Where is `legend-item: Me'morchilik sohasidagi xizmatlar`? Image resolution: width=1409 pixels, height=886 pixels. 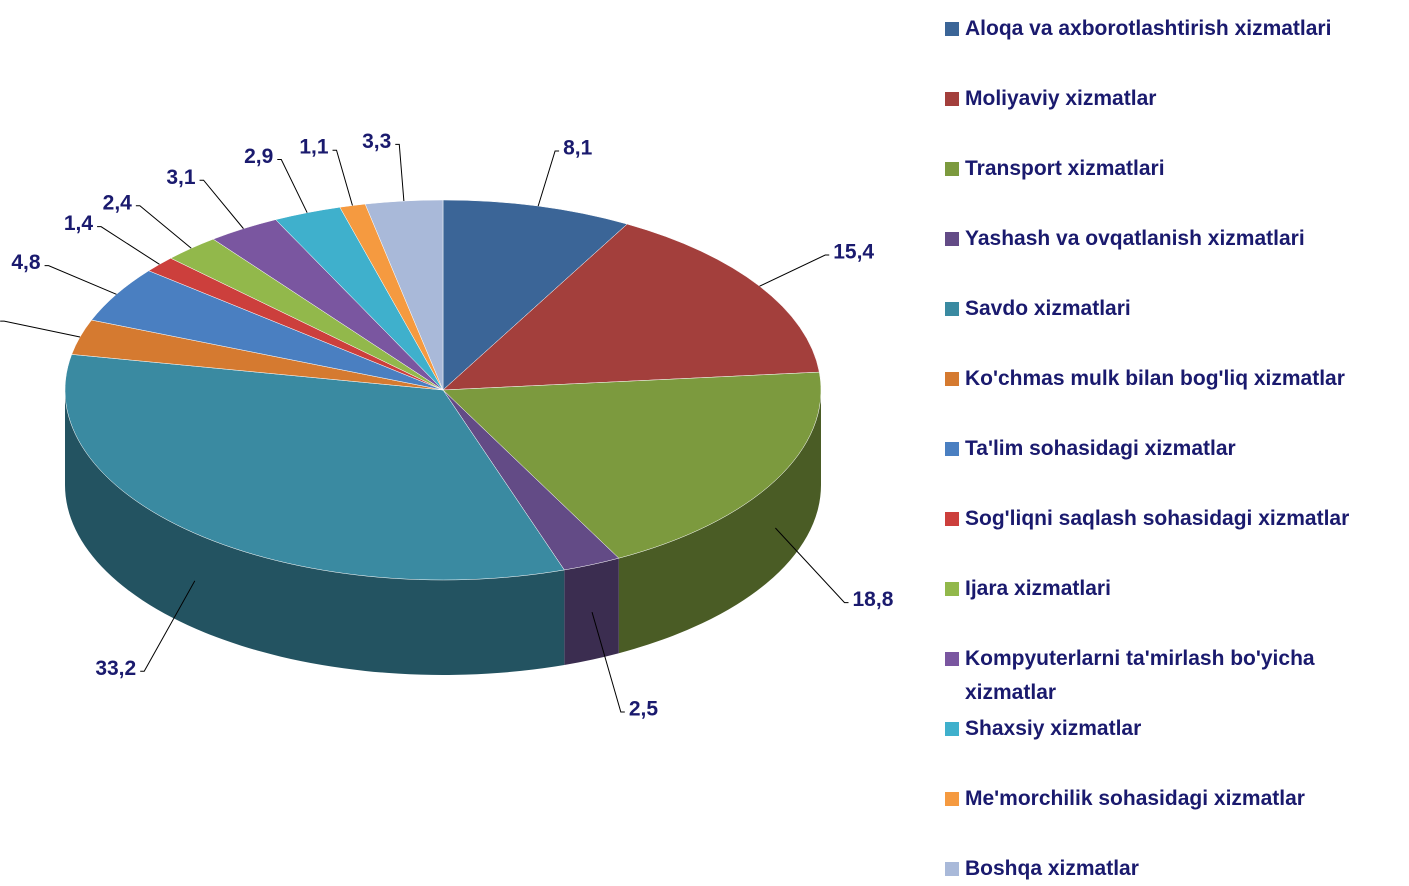 legend-item: Me'morchilik sohasidagi xizmatlar is located at coordinates (1172, 799).